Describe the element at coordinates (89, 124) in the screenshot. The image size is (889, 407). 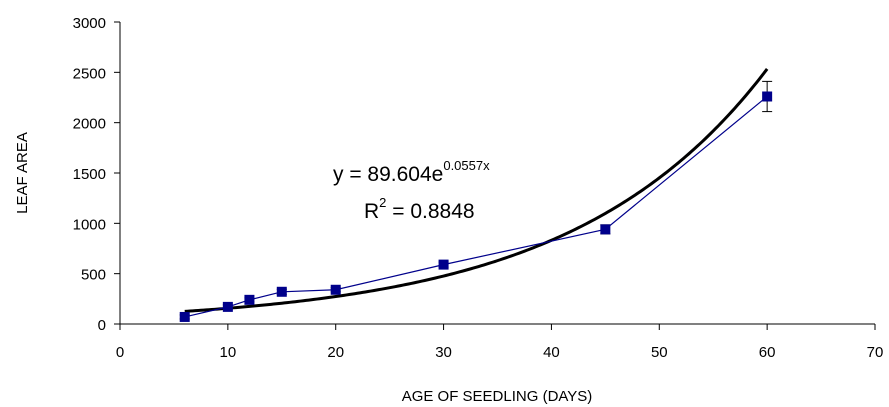
I see `y-tick-label: 2000` at that location.